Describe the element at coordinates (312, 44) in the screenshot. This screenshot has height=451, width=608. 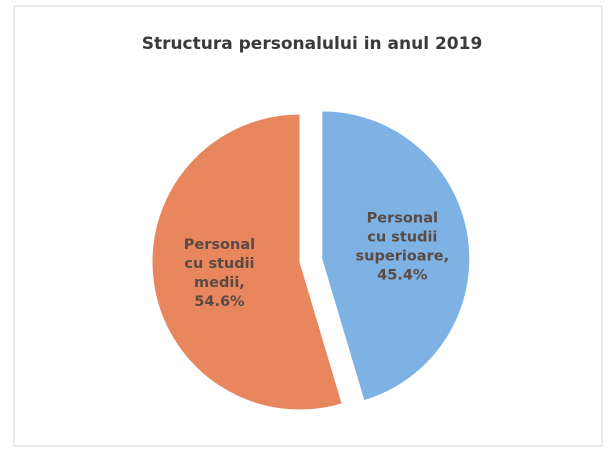
I see `chart-title: Structura personalului in anul 2019` at that location.